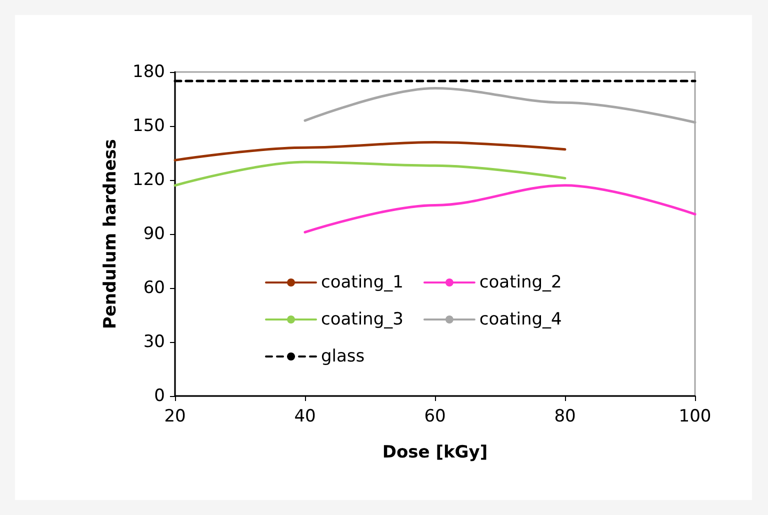  Describe the element at coordinates (695, 416) in the screenshot. I see `x-tick-label: 100` at that location.